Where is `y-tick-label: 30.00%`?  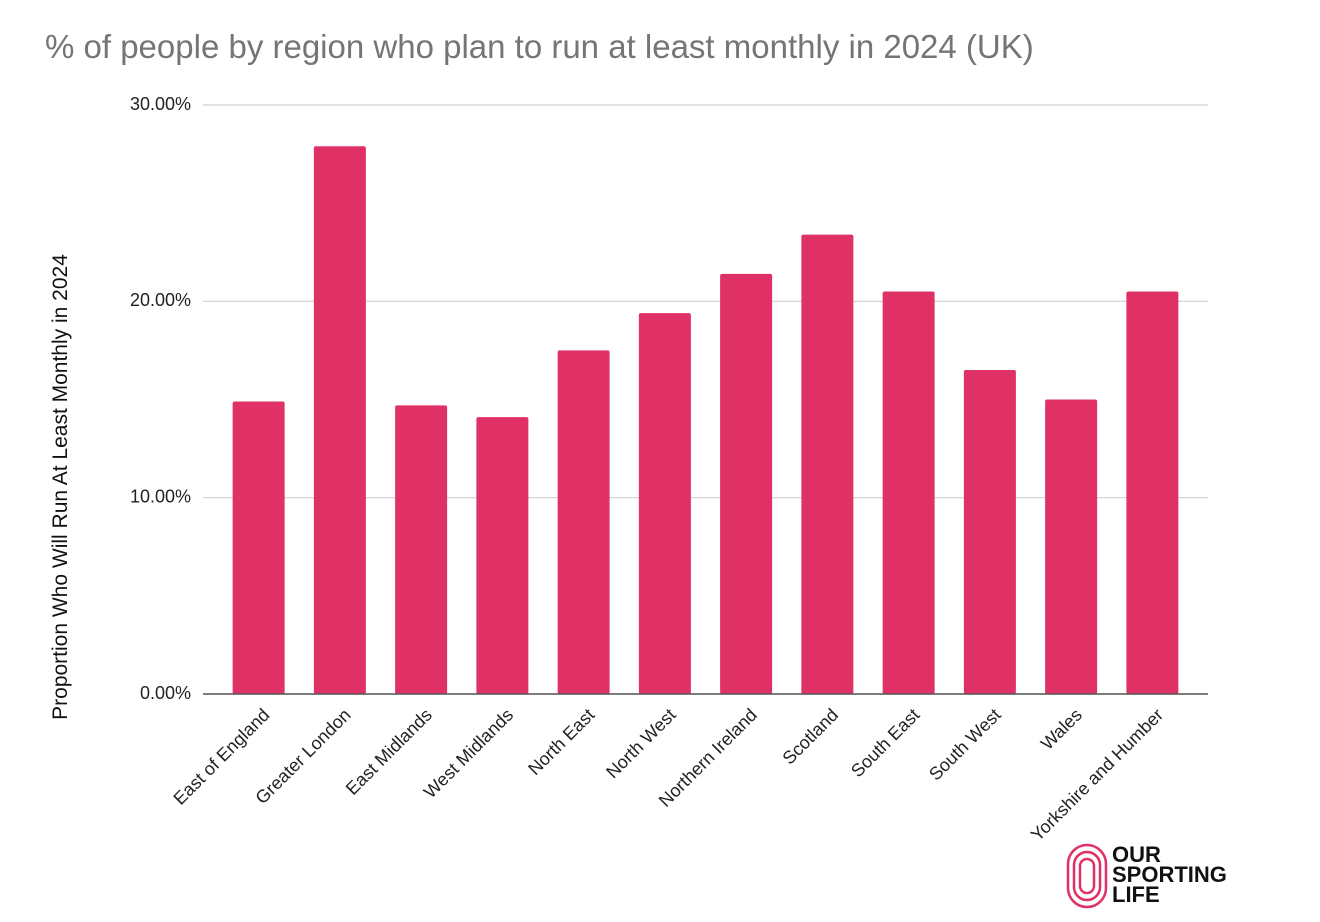
y-tick-label: 30.00% is located at coordinates (160, 104).